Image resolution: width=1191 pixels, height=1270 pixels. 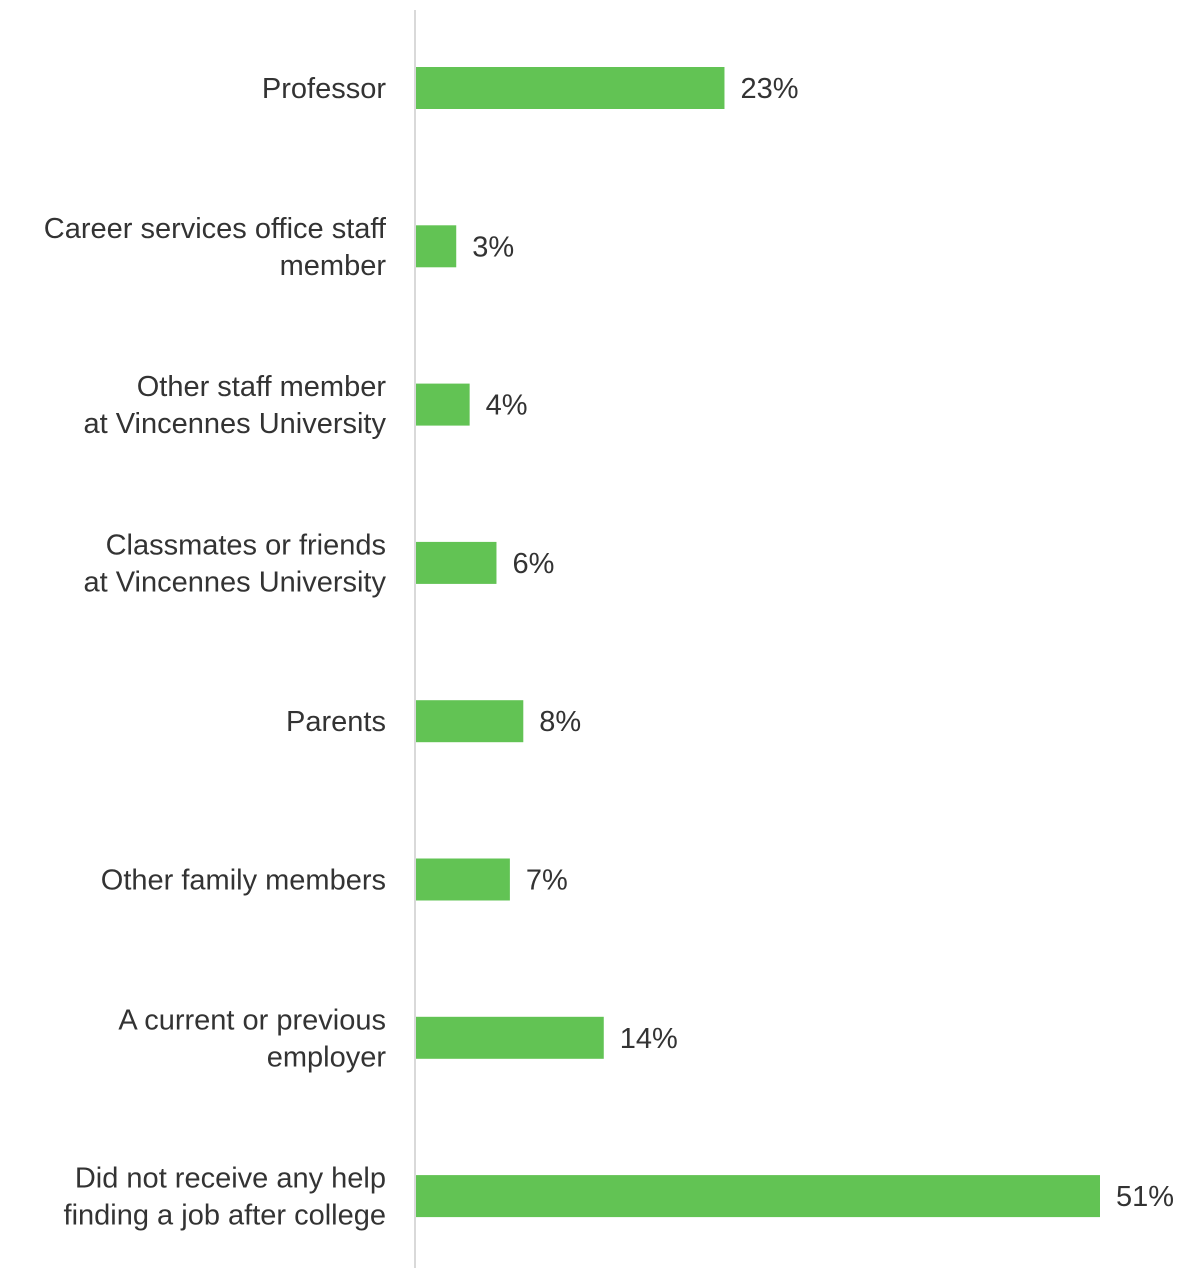 I want to click on category-label-line: finding a job after college, so click(x=225, y=1216).